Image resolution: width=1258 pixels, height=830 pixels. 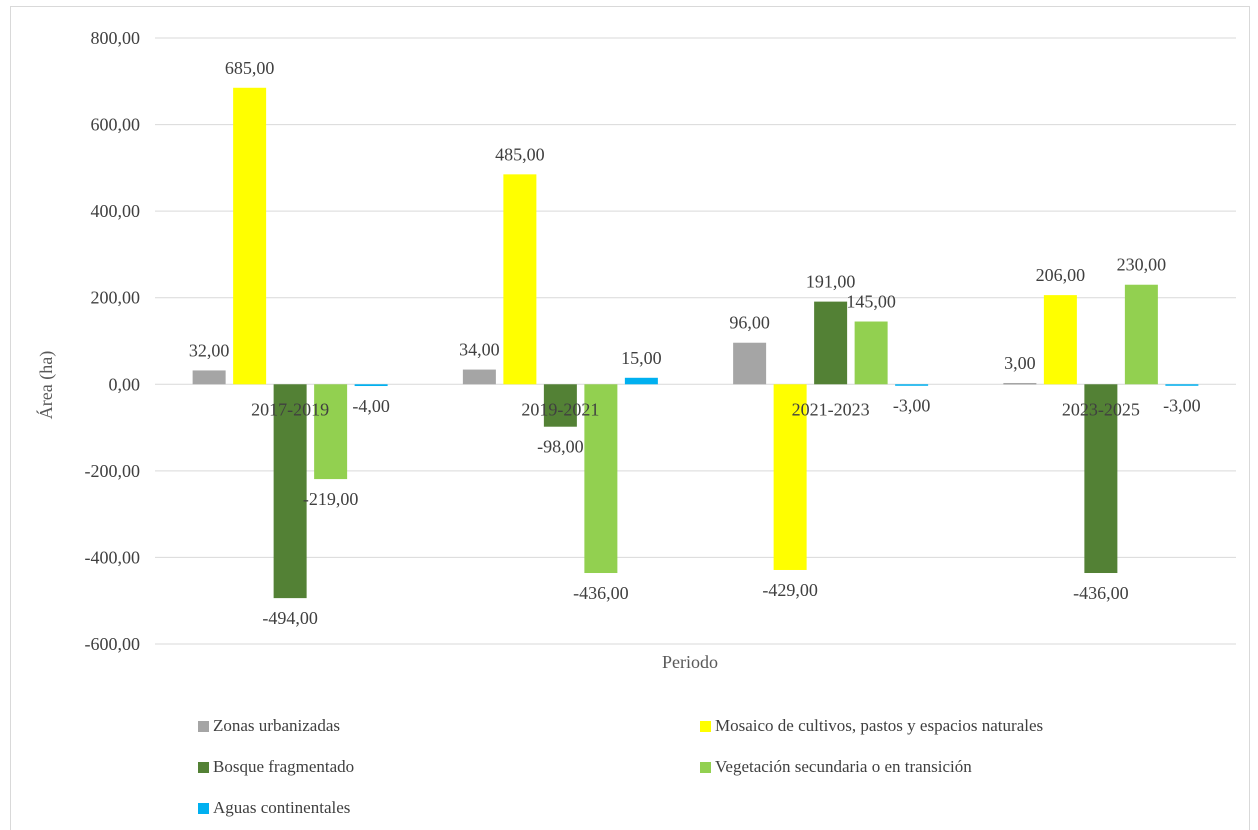 I want to click on x-axis-label: Periodo, so click(x=690, y=662).